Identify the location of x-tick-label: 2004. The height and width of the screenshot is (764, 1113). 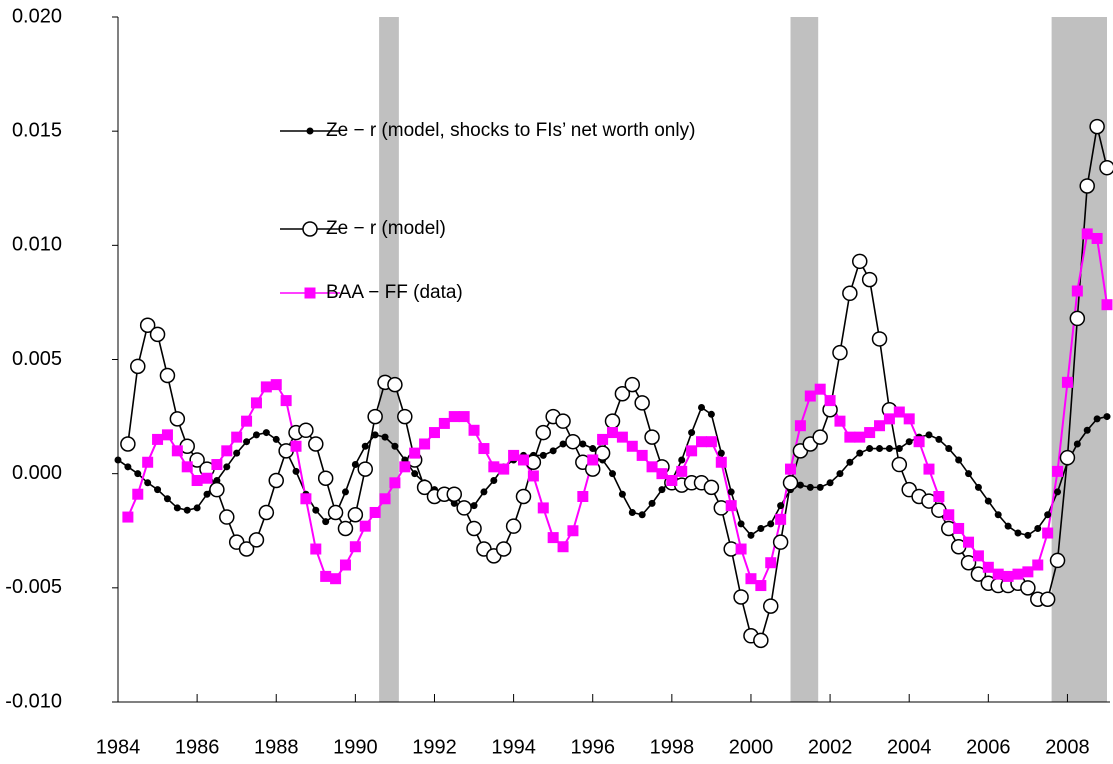
(909, 747).